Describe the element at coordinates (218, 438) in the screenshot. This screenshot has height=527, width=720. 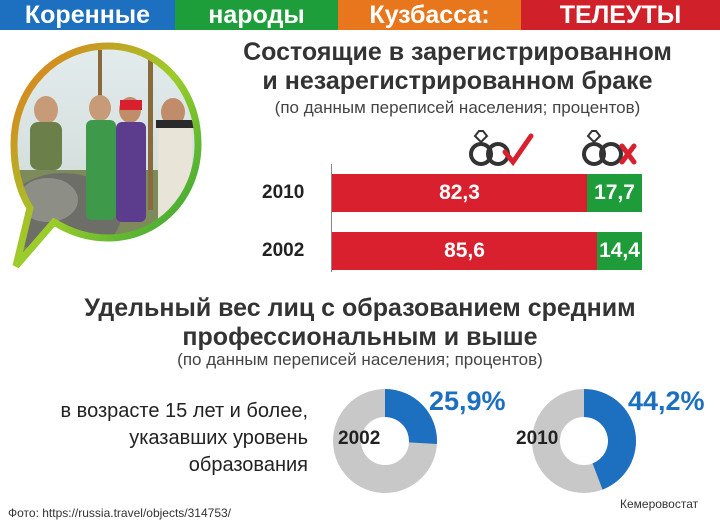
I see `education-description-line2: указавших уровень` at that location.